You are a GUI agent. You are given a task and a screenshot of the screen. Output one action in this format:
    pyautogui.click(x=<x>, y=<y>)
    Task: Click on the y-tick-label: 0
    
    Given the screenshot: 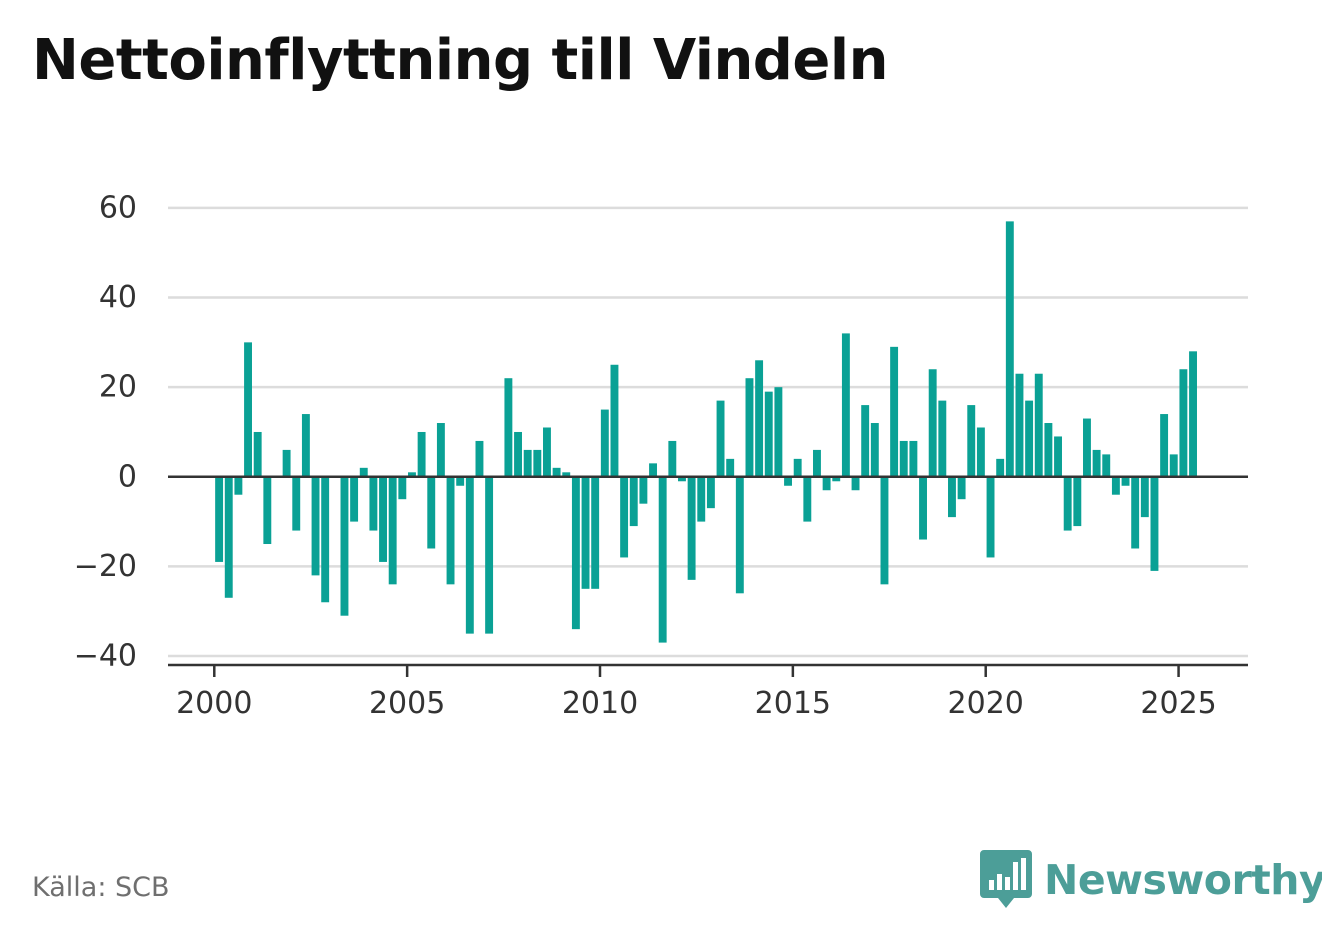 What is the action you would take?
    pyautogui.click(x=127, y=476)
    